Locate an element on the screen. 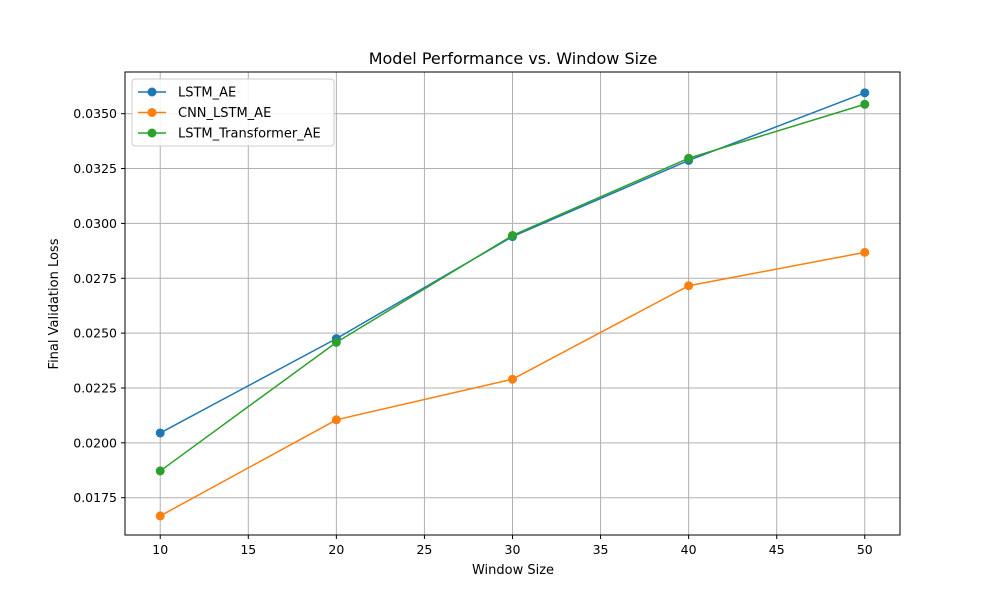 Image resolution: width=1000 pixels, height=600 pixels. x-tick-label: 15 is located at coordinates (248, 549).